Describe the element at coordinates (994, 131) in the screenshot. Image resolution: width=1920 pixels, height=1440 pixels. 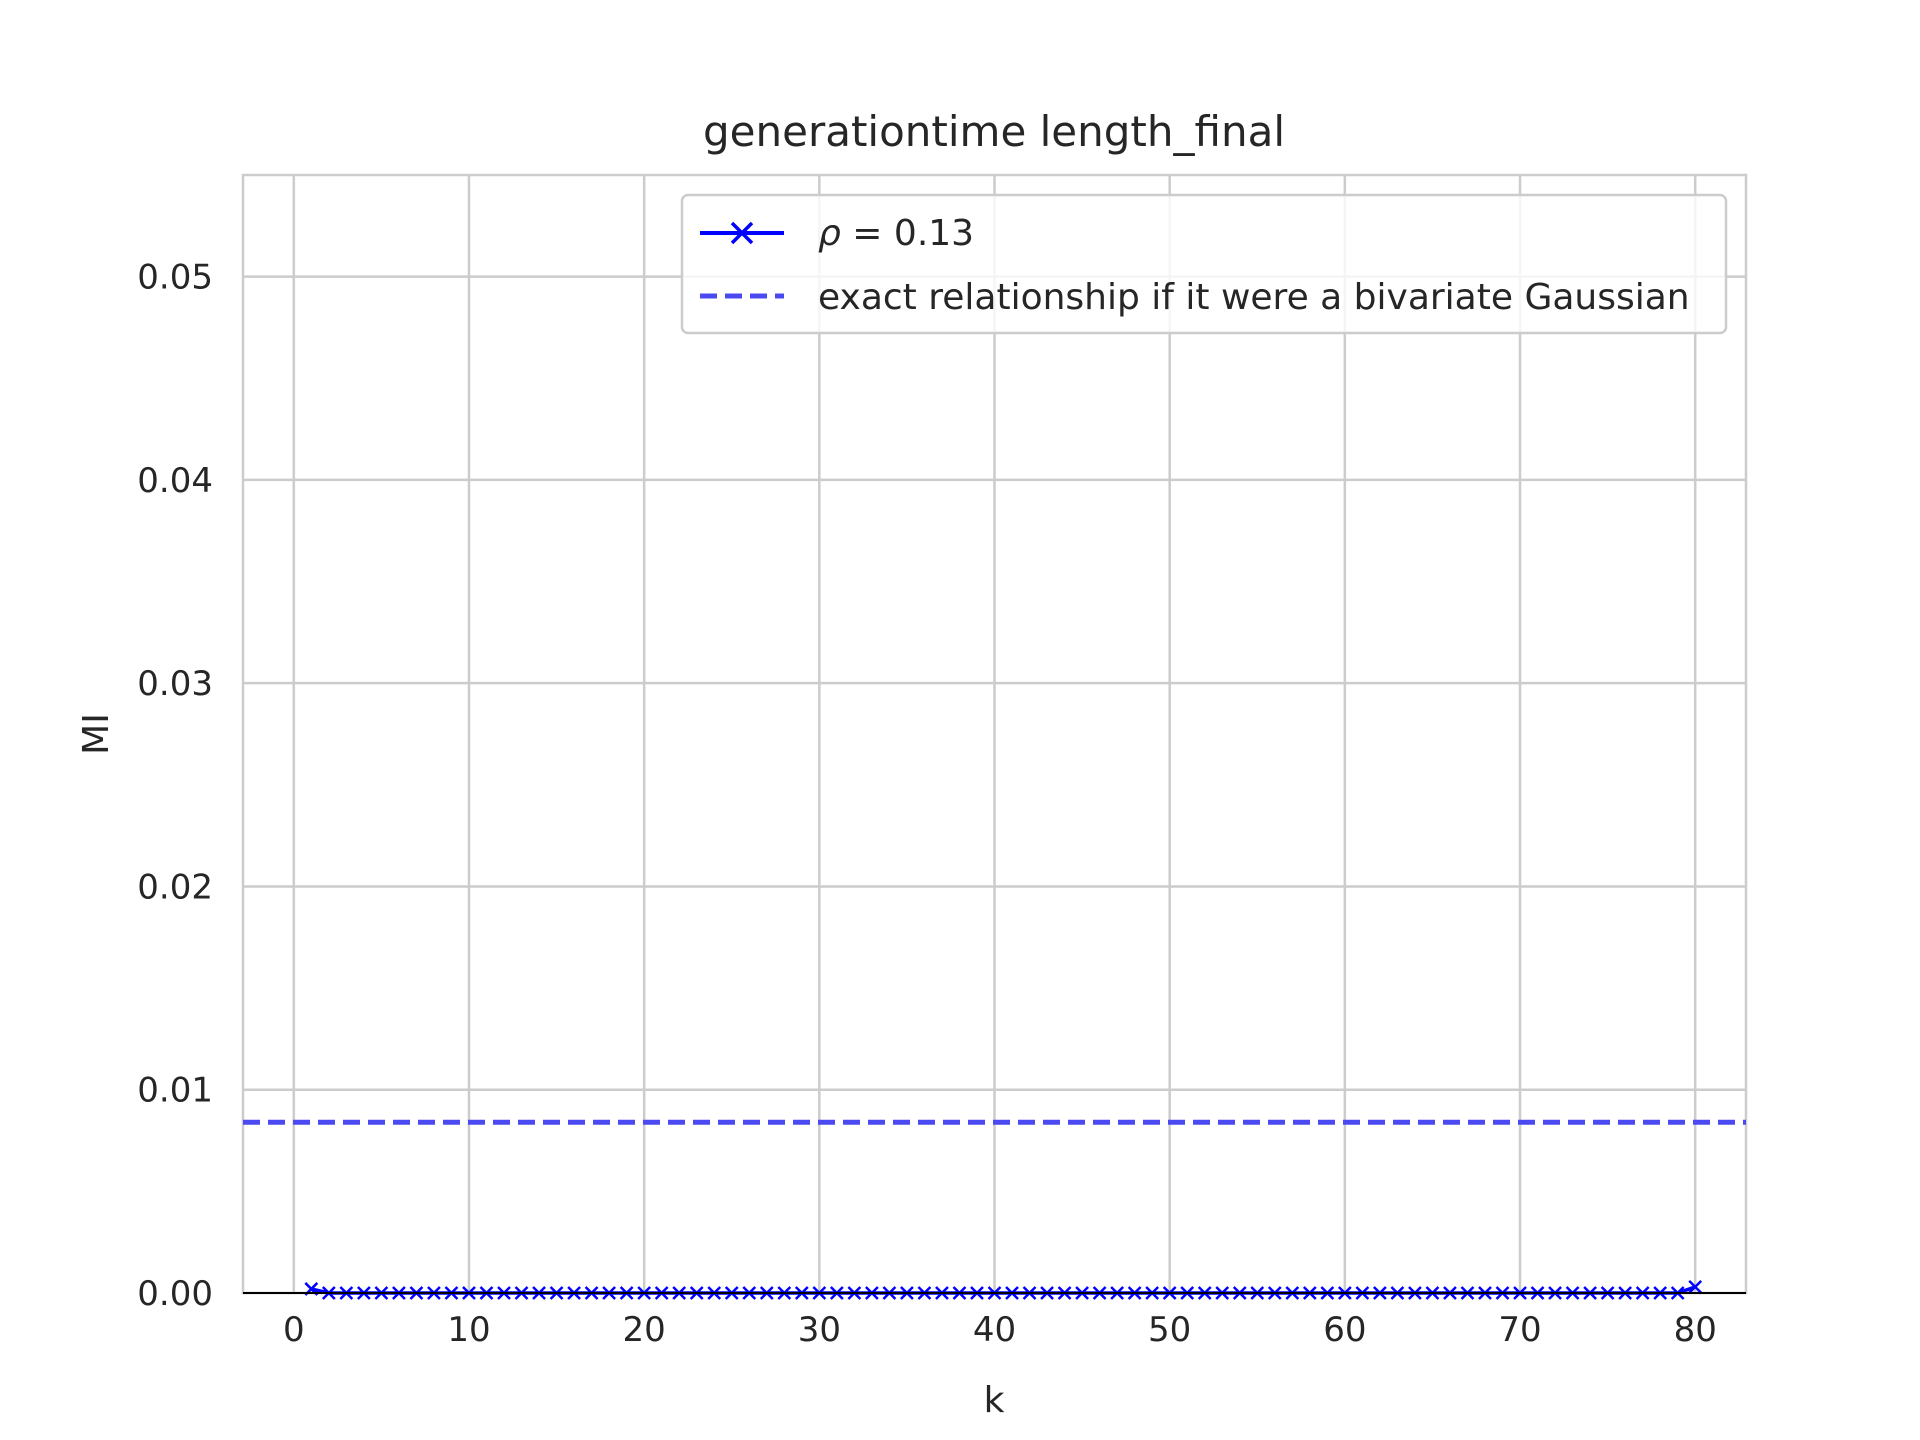
I see `chart-title: generationtime length_final` at that location.